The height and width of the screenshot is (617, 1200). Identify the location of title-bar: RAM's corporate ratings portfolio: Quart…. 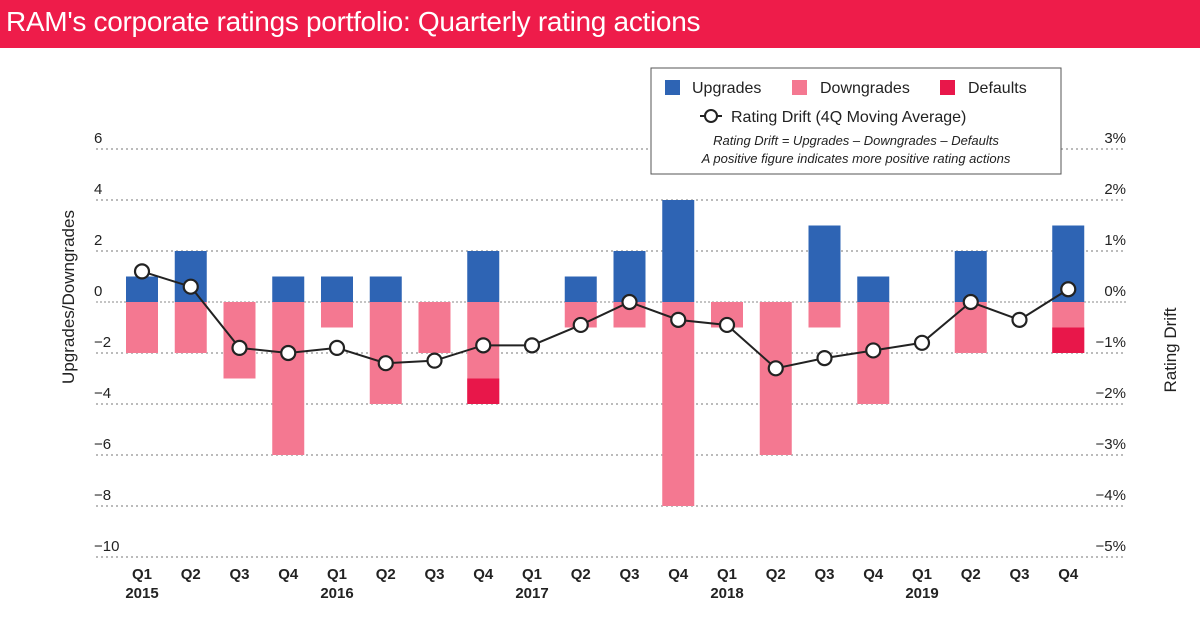
(600, 24).